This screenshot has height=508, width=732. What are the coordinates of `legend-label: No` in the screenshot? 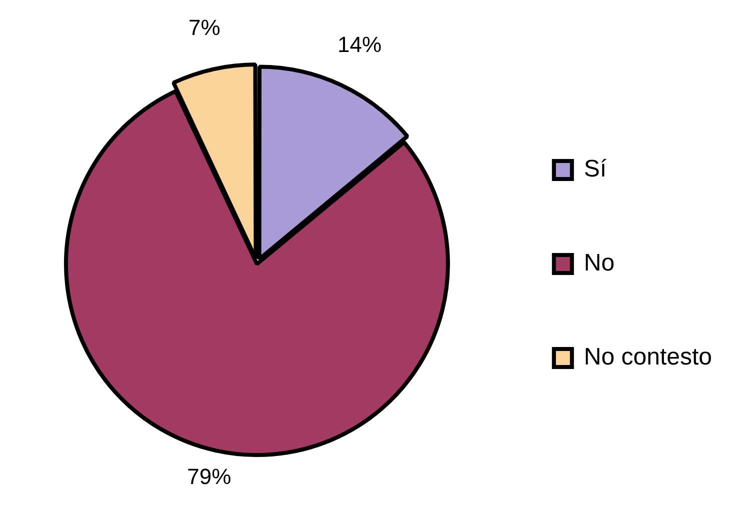 It's located at (599, 263).